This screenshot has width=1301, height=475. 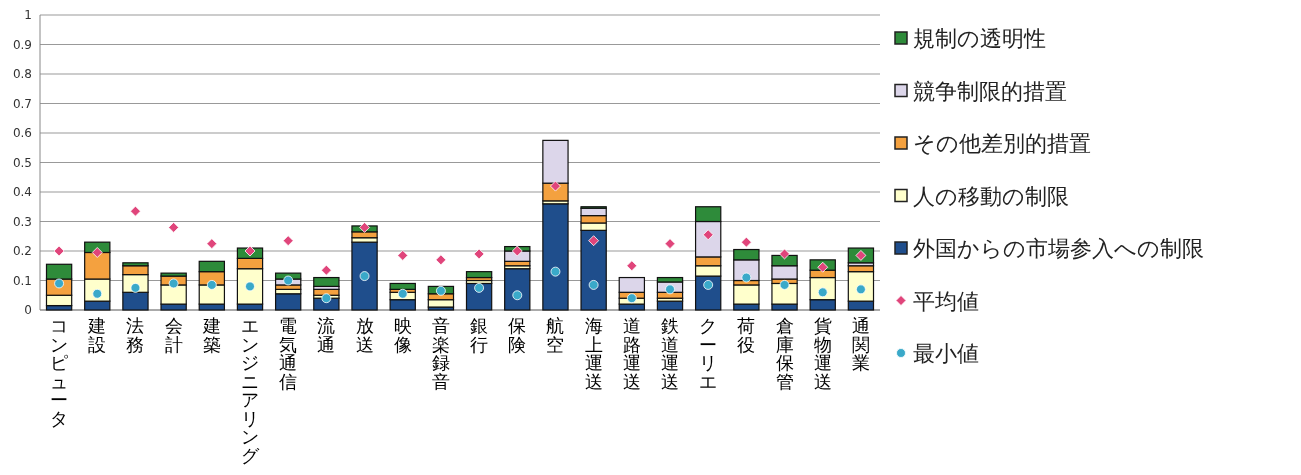 I want to click on x-tick-label: 建築, so click(x=211, y=335).